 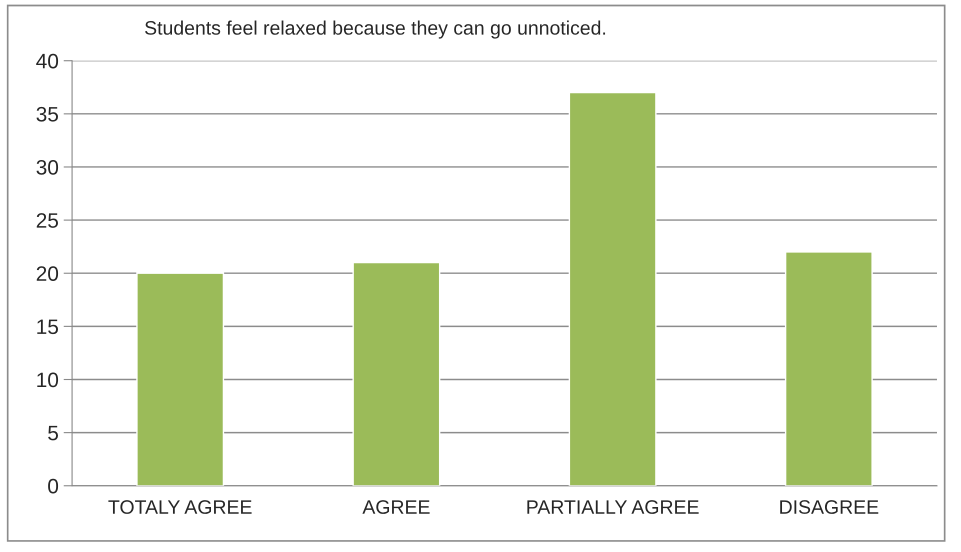 What do you see at coordinates (53, 486) in the screenshot?
I see `y-tick-label: 0` at bounding box center [53, 486].